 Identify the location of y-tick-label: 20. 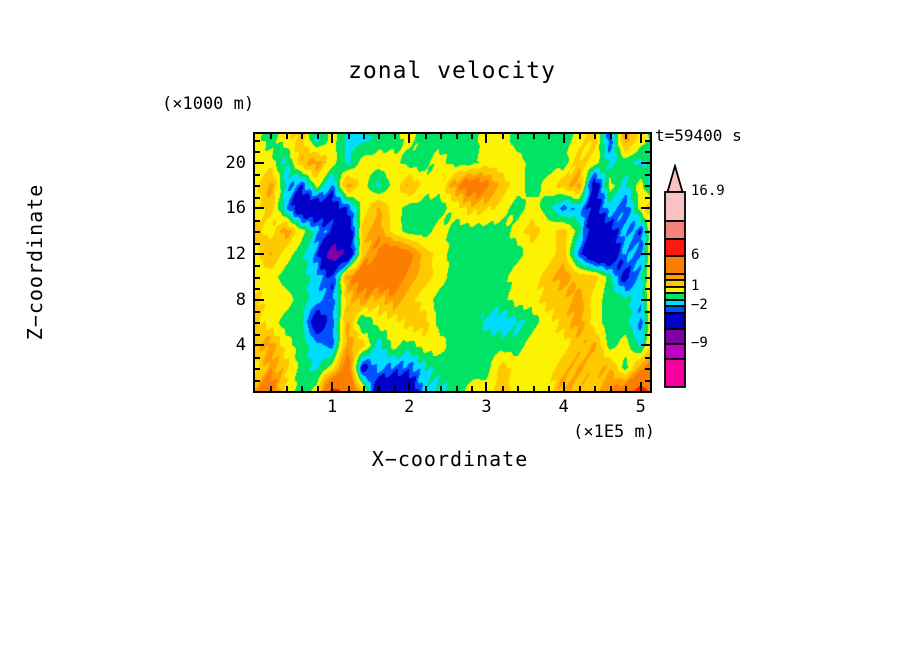
(235, 162).